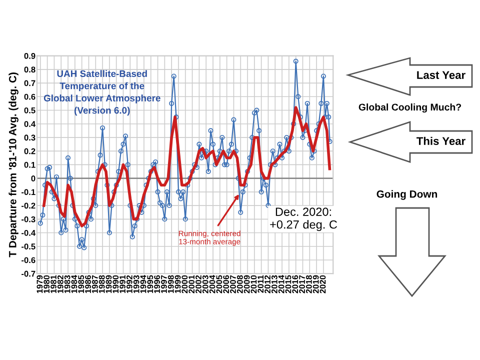 The height and width of the screenshot is (360, 480). Describe the element at coordinates (29, 233) in the screenshot. I see `y-tick-label: -0.4` at that location.